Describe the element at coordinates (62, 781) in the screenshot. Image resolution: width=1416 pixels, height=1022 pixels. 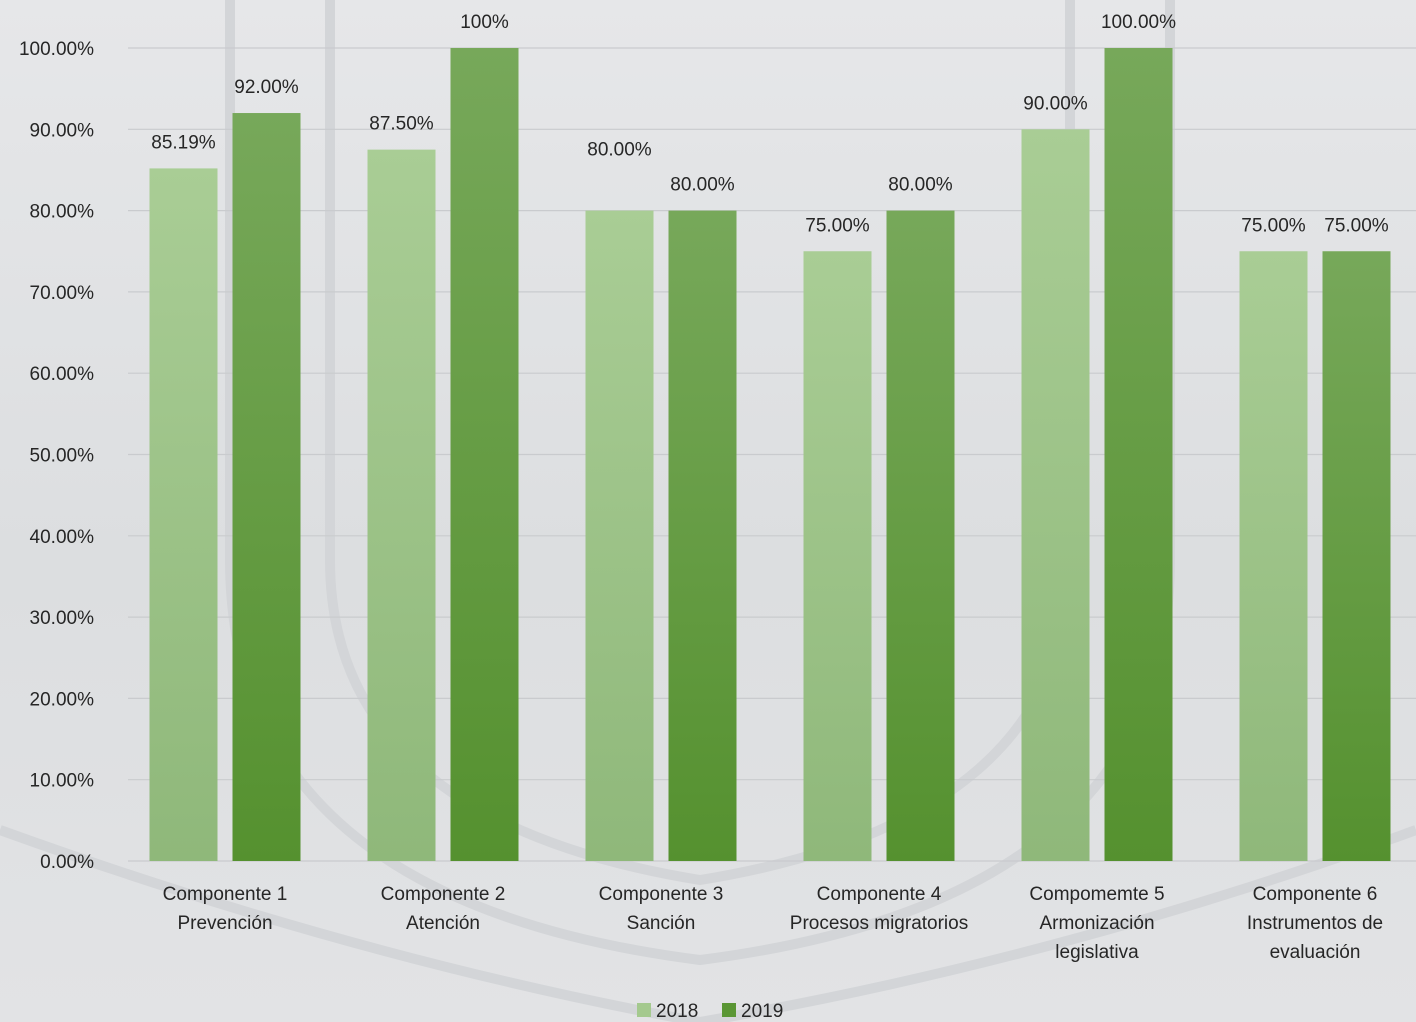
I see `y-tick-label: 10.00%` at that location.